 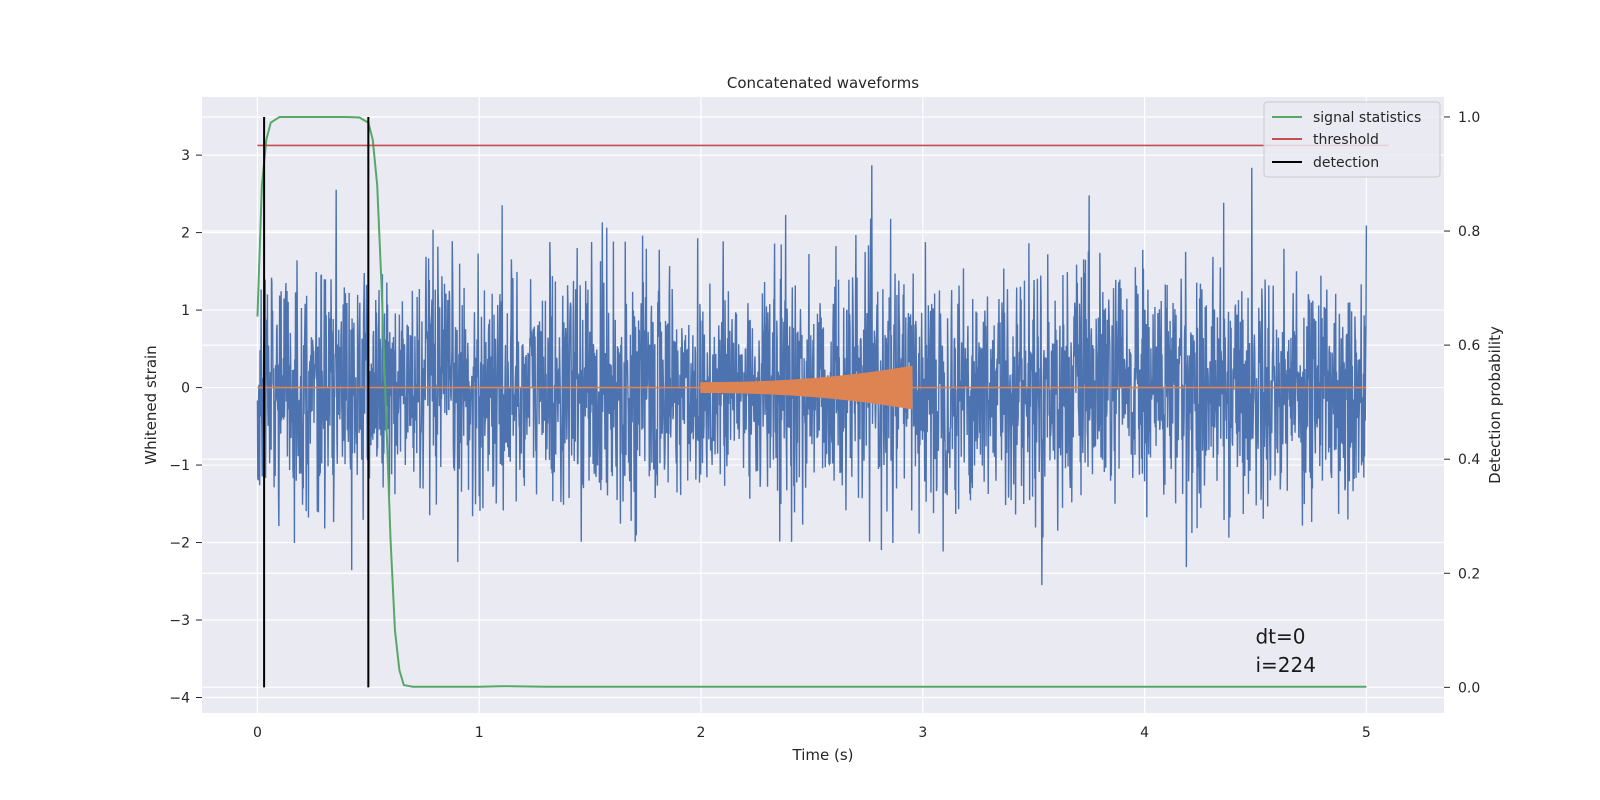 What do you see at coordinates (1285, 665) in the screenshot?
I see `annotation-index: i=224` at bounding box center [1285, 665].